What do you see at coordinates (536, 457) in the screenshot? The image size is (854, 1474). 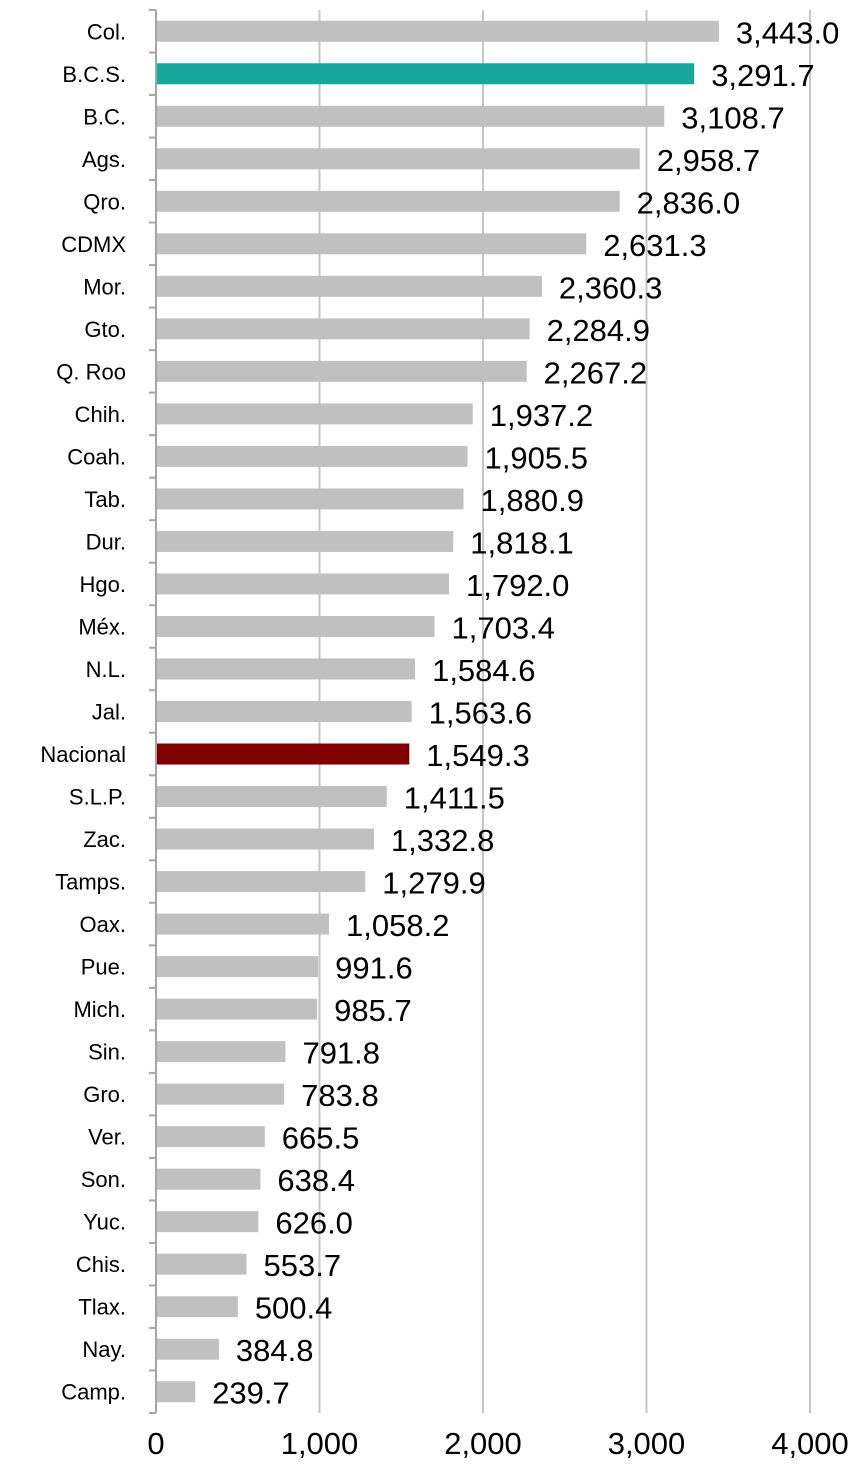 I see `value-label-10: 1,905.5` at bounding box center [536, 457].